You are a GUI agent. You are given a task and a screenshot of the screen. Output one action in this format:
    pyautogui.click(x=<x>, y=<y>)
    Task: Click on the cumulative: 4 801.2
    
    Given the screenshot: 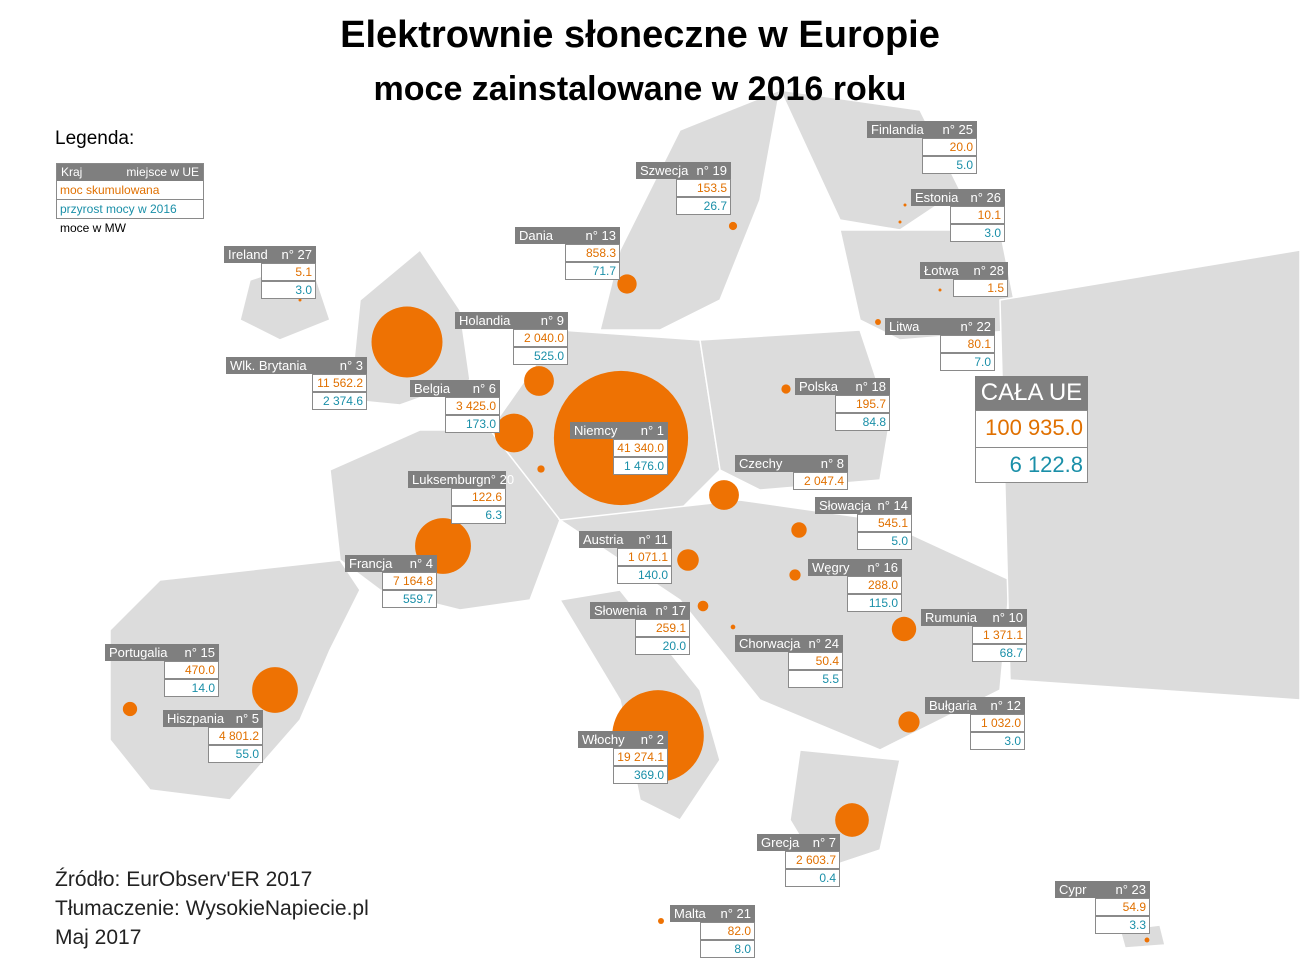 What is the action you would take?
    pyautogui.click(x=235, y=736)
    